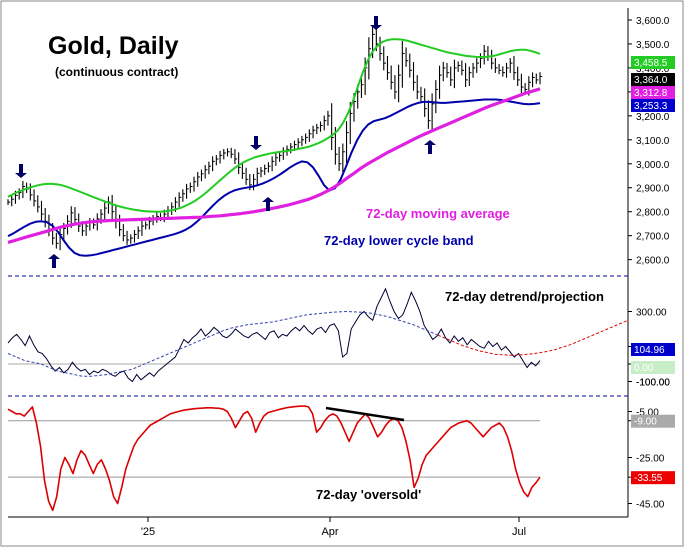 Image resolution: width=684 pixels, height=547 pixels. What do you see at coordinates (365, 414) in the screenshot?
I see `divergence-line` at bounding box center [365, 414].